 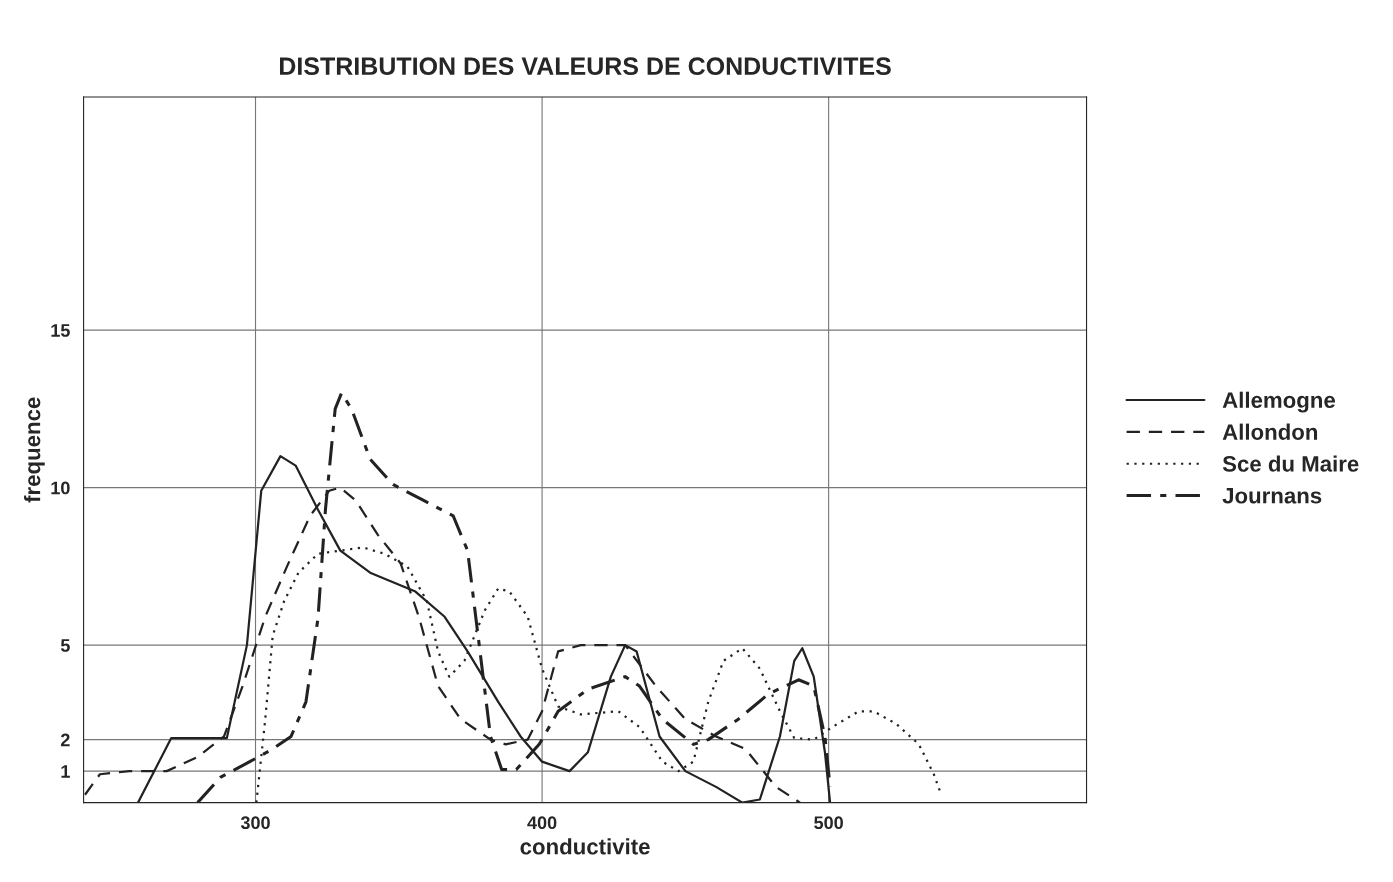 I want to click on legend-label: Journans, so click(x=1272, y=496).